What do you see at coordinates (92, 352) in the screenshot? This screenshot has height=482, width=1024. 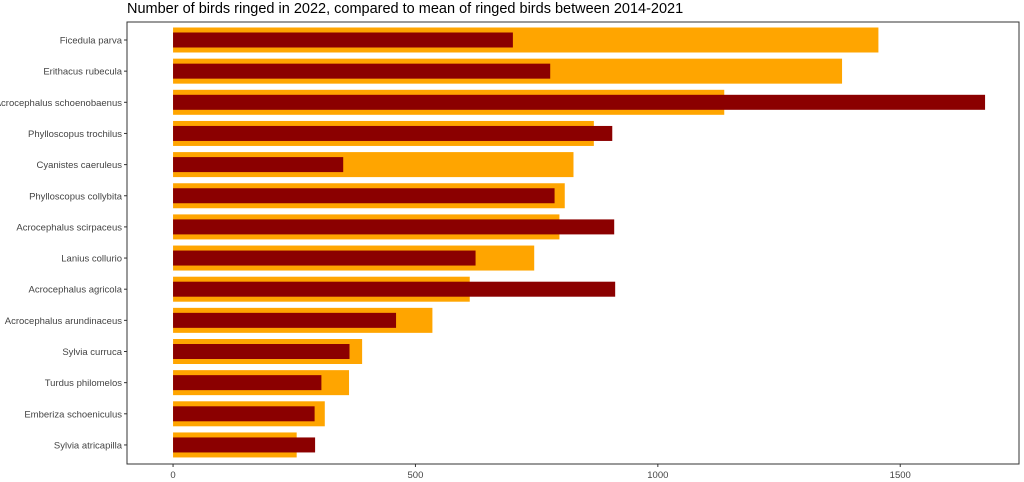 I see `category-label: Sylvia curruca` at bounding box center [92, 352].